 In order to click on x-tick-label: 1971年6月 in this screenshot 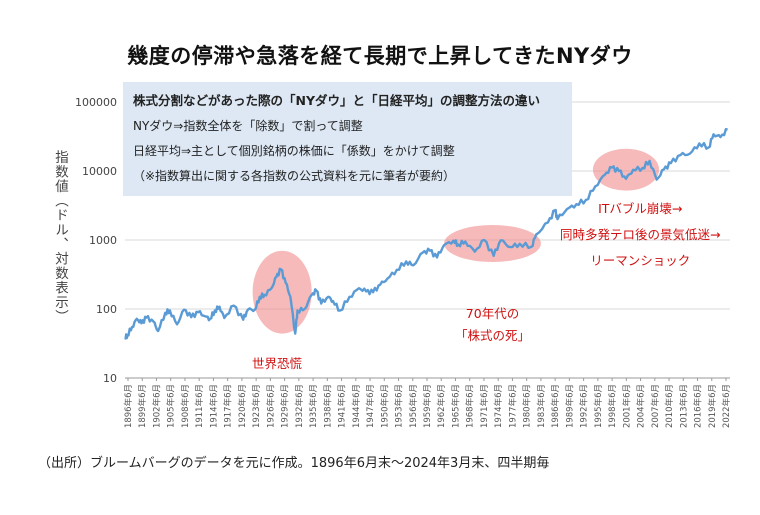, I will do `click(484, 406)`.